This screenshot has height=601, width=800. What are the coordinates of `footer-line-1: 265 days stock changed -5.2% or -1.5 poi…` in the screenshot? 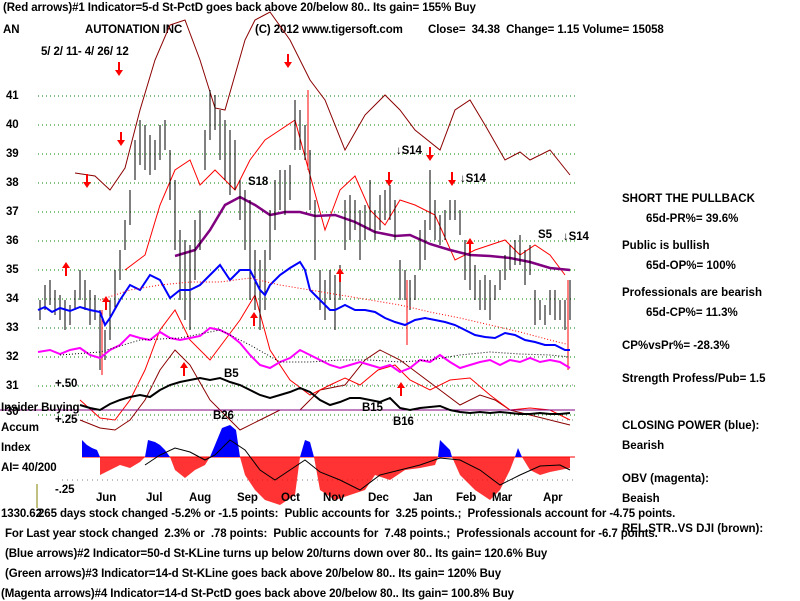 It's located at (357, 514).